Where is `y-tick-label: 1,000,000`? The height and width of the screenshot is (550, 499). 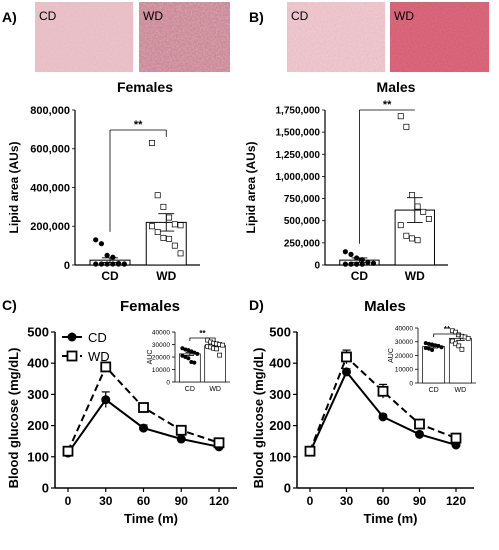 y-tick-label: 1,000,000 is located at coordinates (298, 177).